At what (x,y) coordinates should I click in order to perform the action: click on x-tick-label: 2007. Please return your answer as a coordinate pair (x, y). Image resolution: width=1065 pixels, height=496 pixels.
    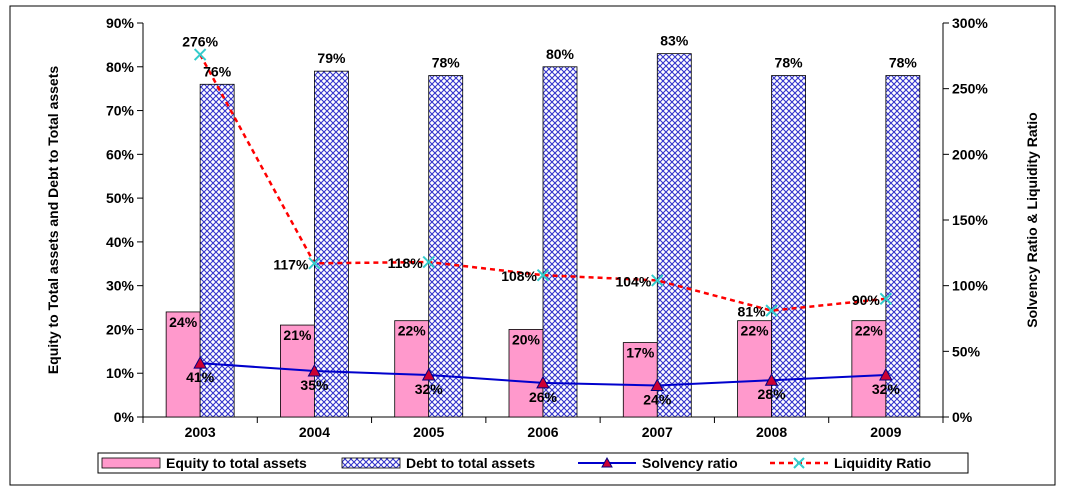
    Looking at the image, I should click on (657, 432).